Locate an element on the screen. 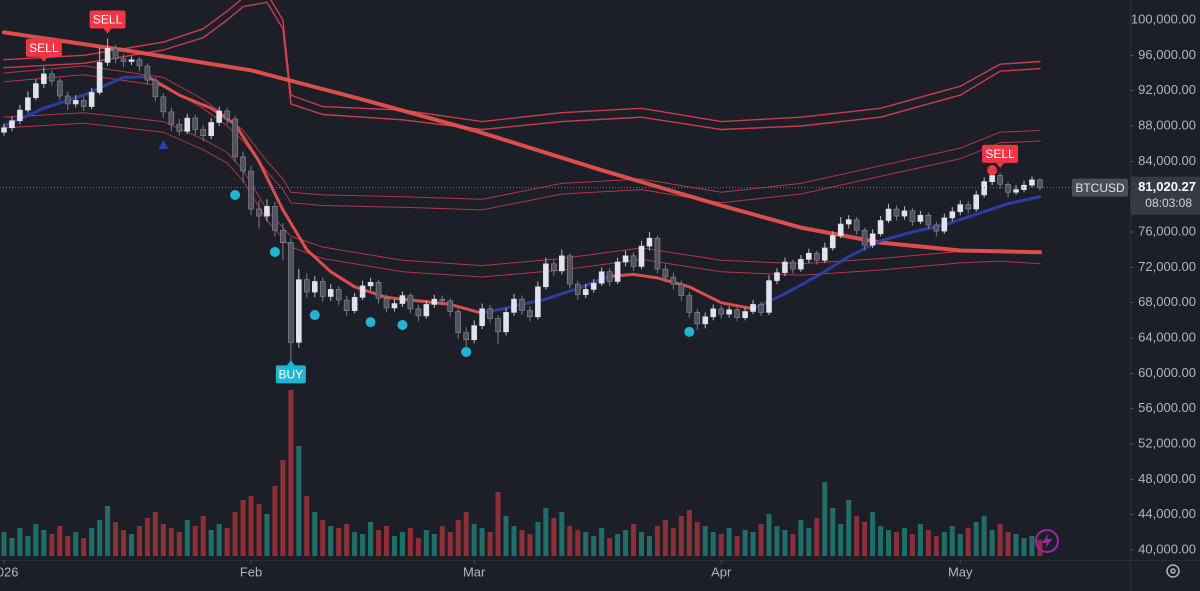  signal-label: SELL is located at coordinates (108, 20).